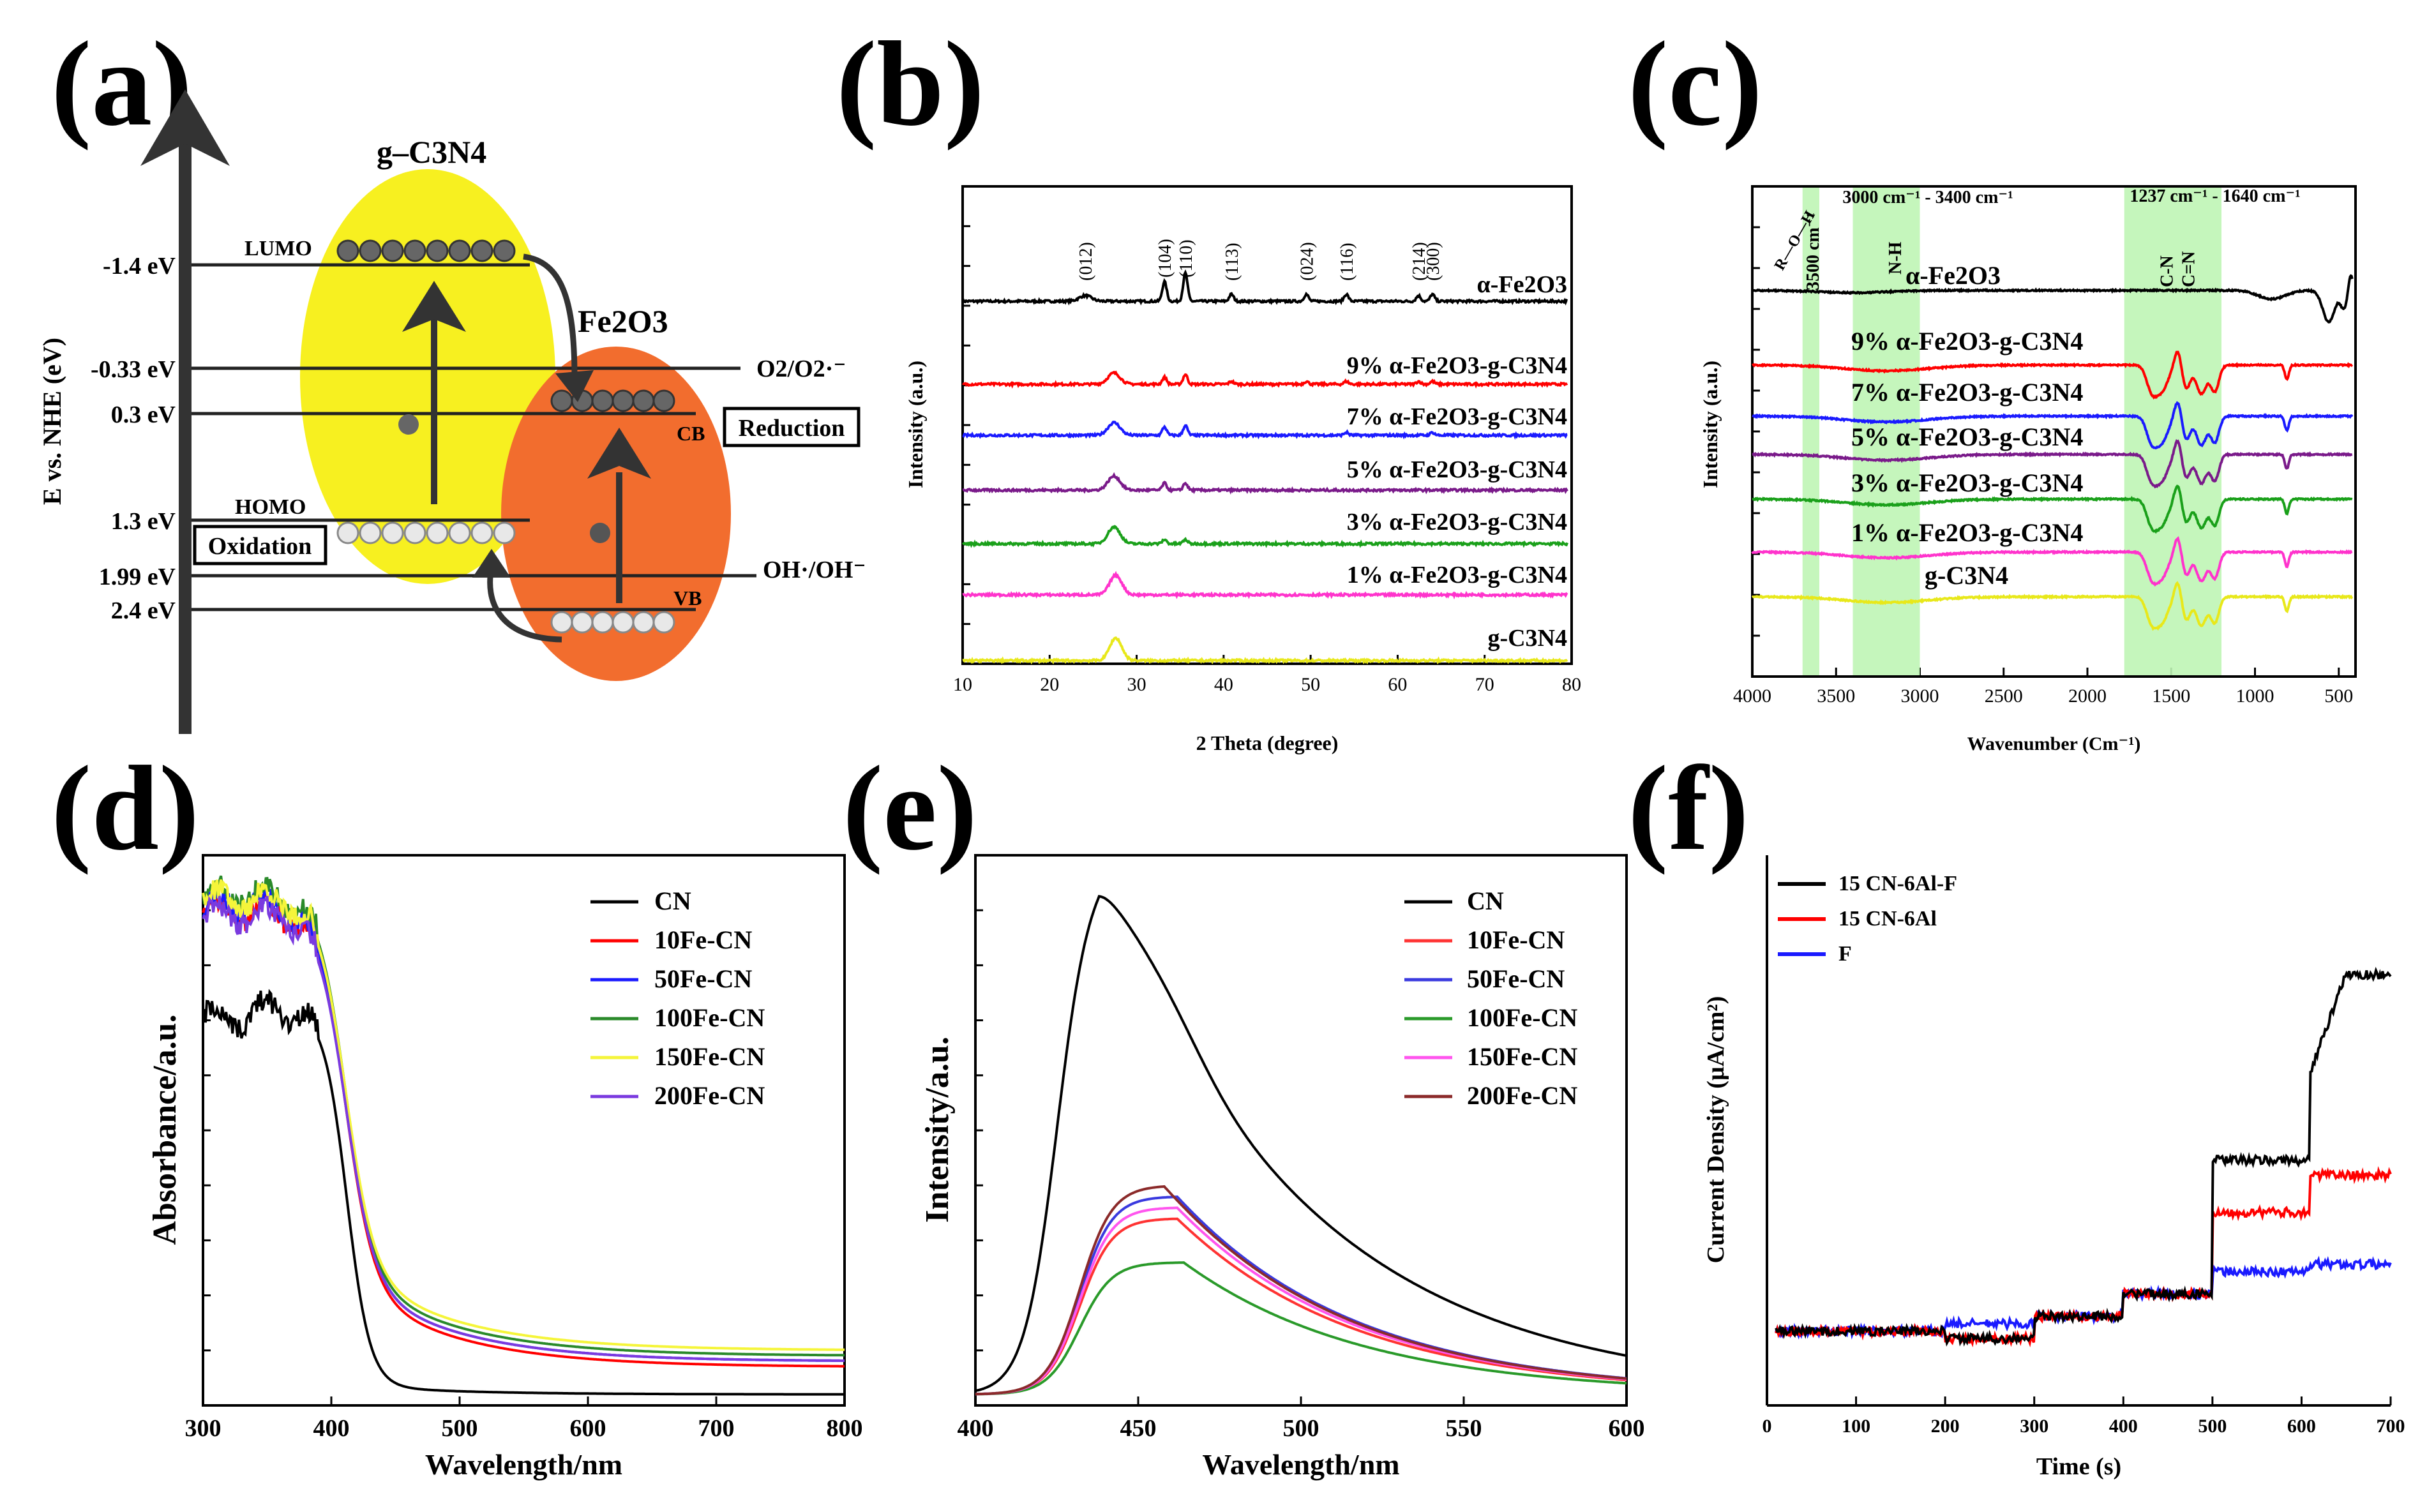 The width and height of the screenshot is (2420, 1512). What do you see at coordinates (792, 427) in the screenshot?
I see `reduction-box` at bounding box center [792, 427].